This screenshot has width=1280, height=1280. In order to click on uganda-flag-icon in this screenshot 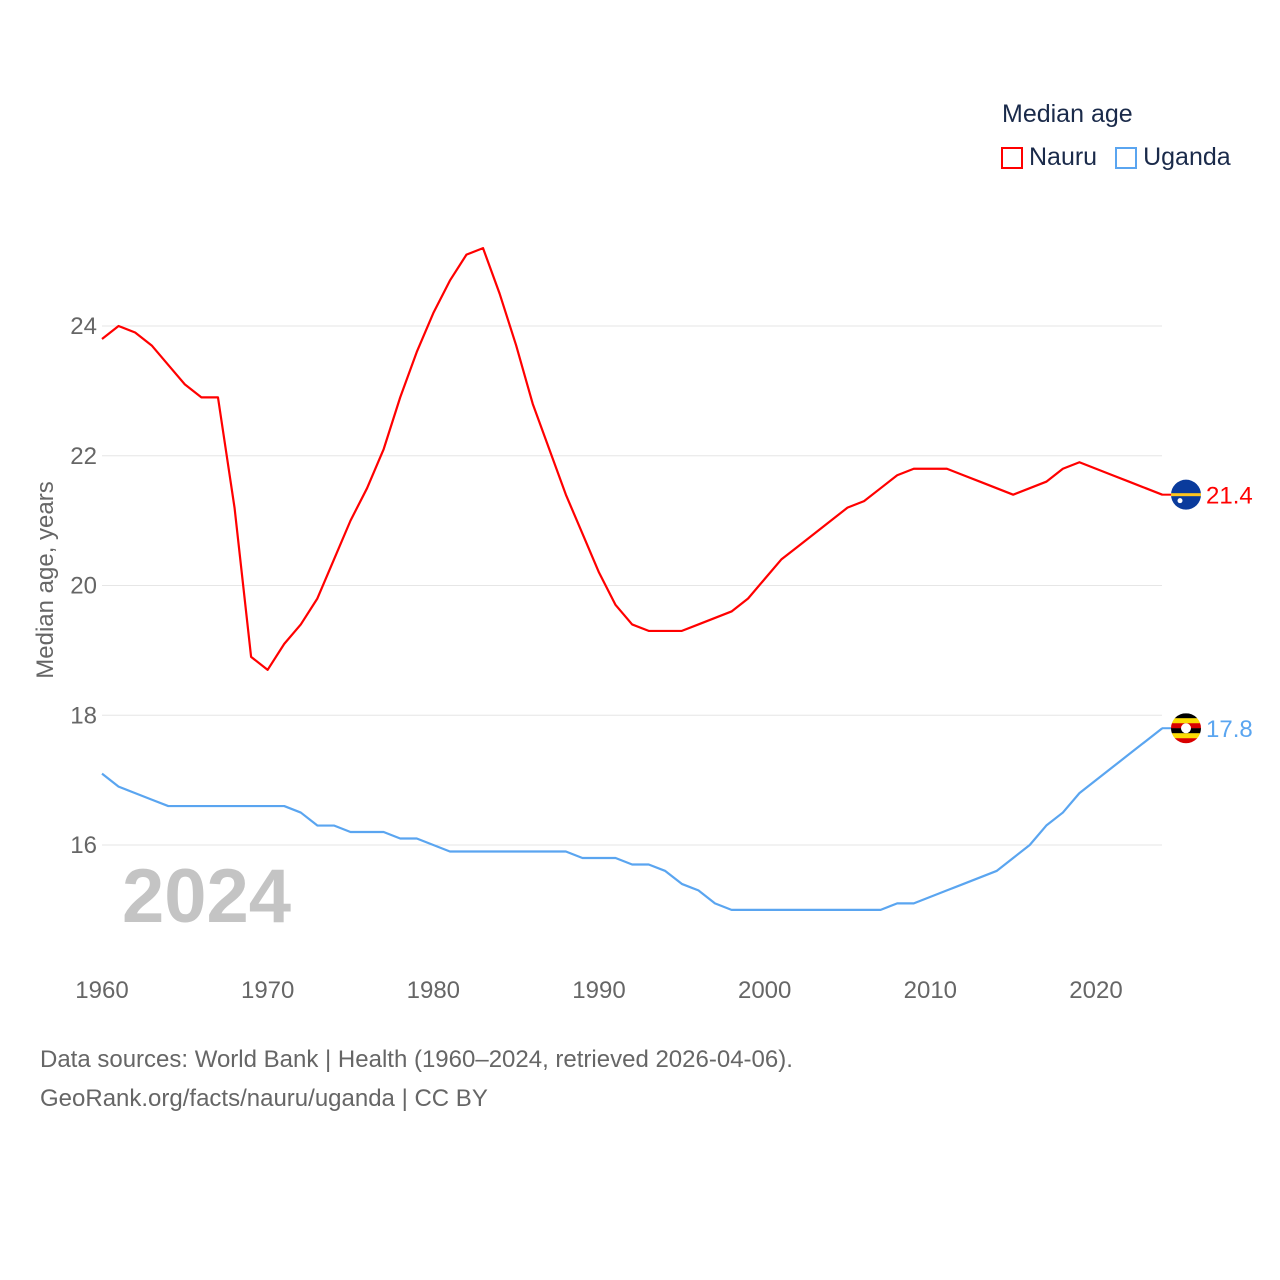, I will do `click(1186, 728)`.